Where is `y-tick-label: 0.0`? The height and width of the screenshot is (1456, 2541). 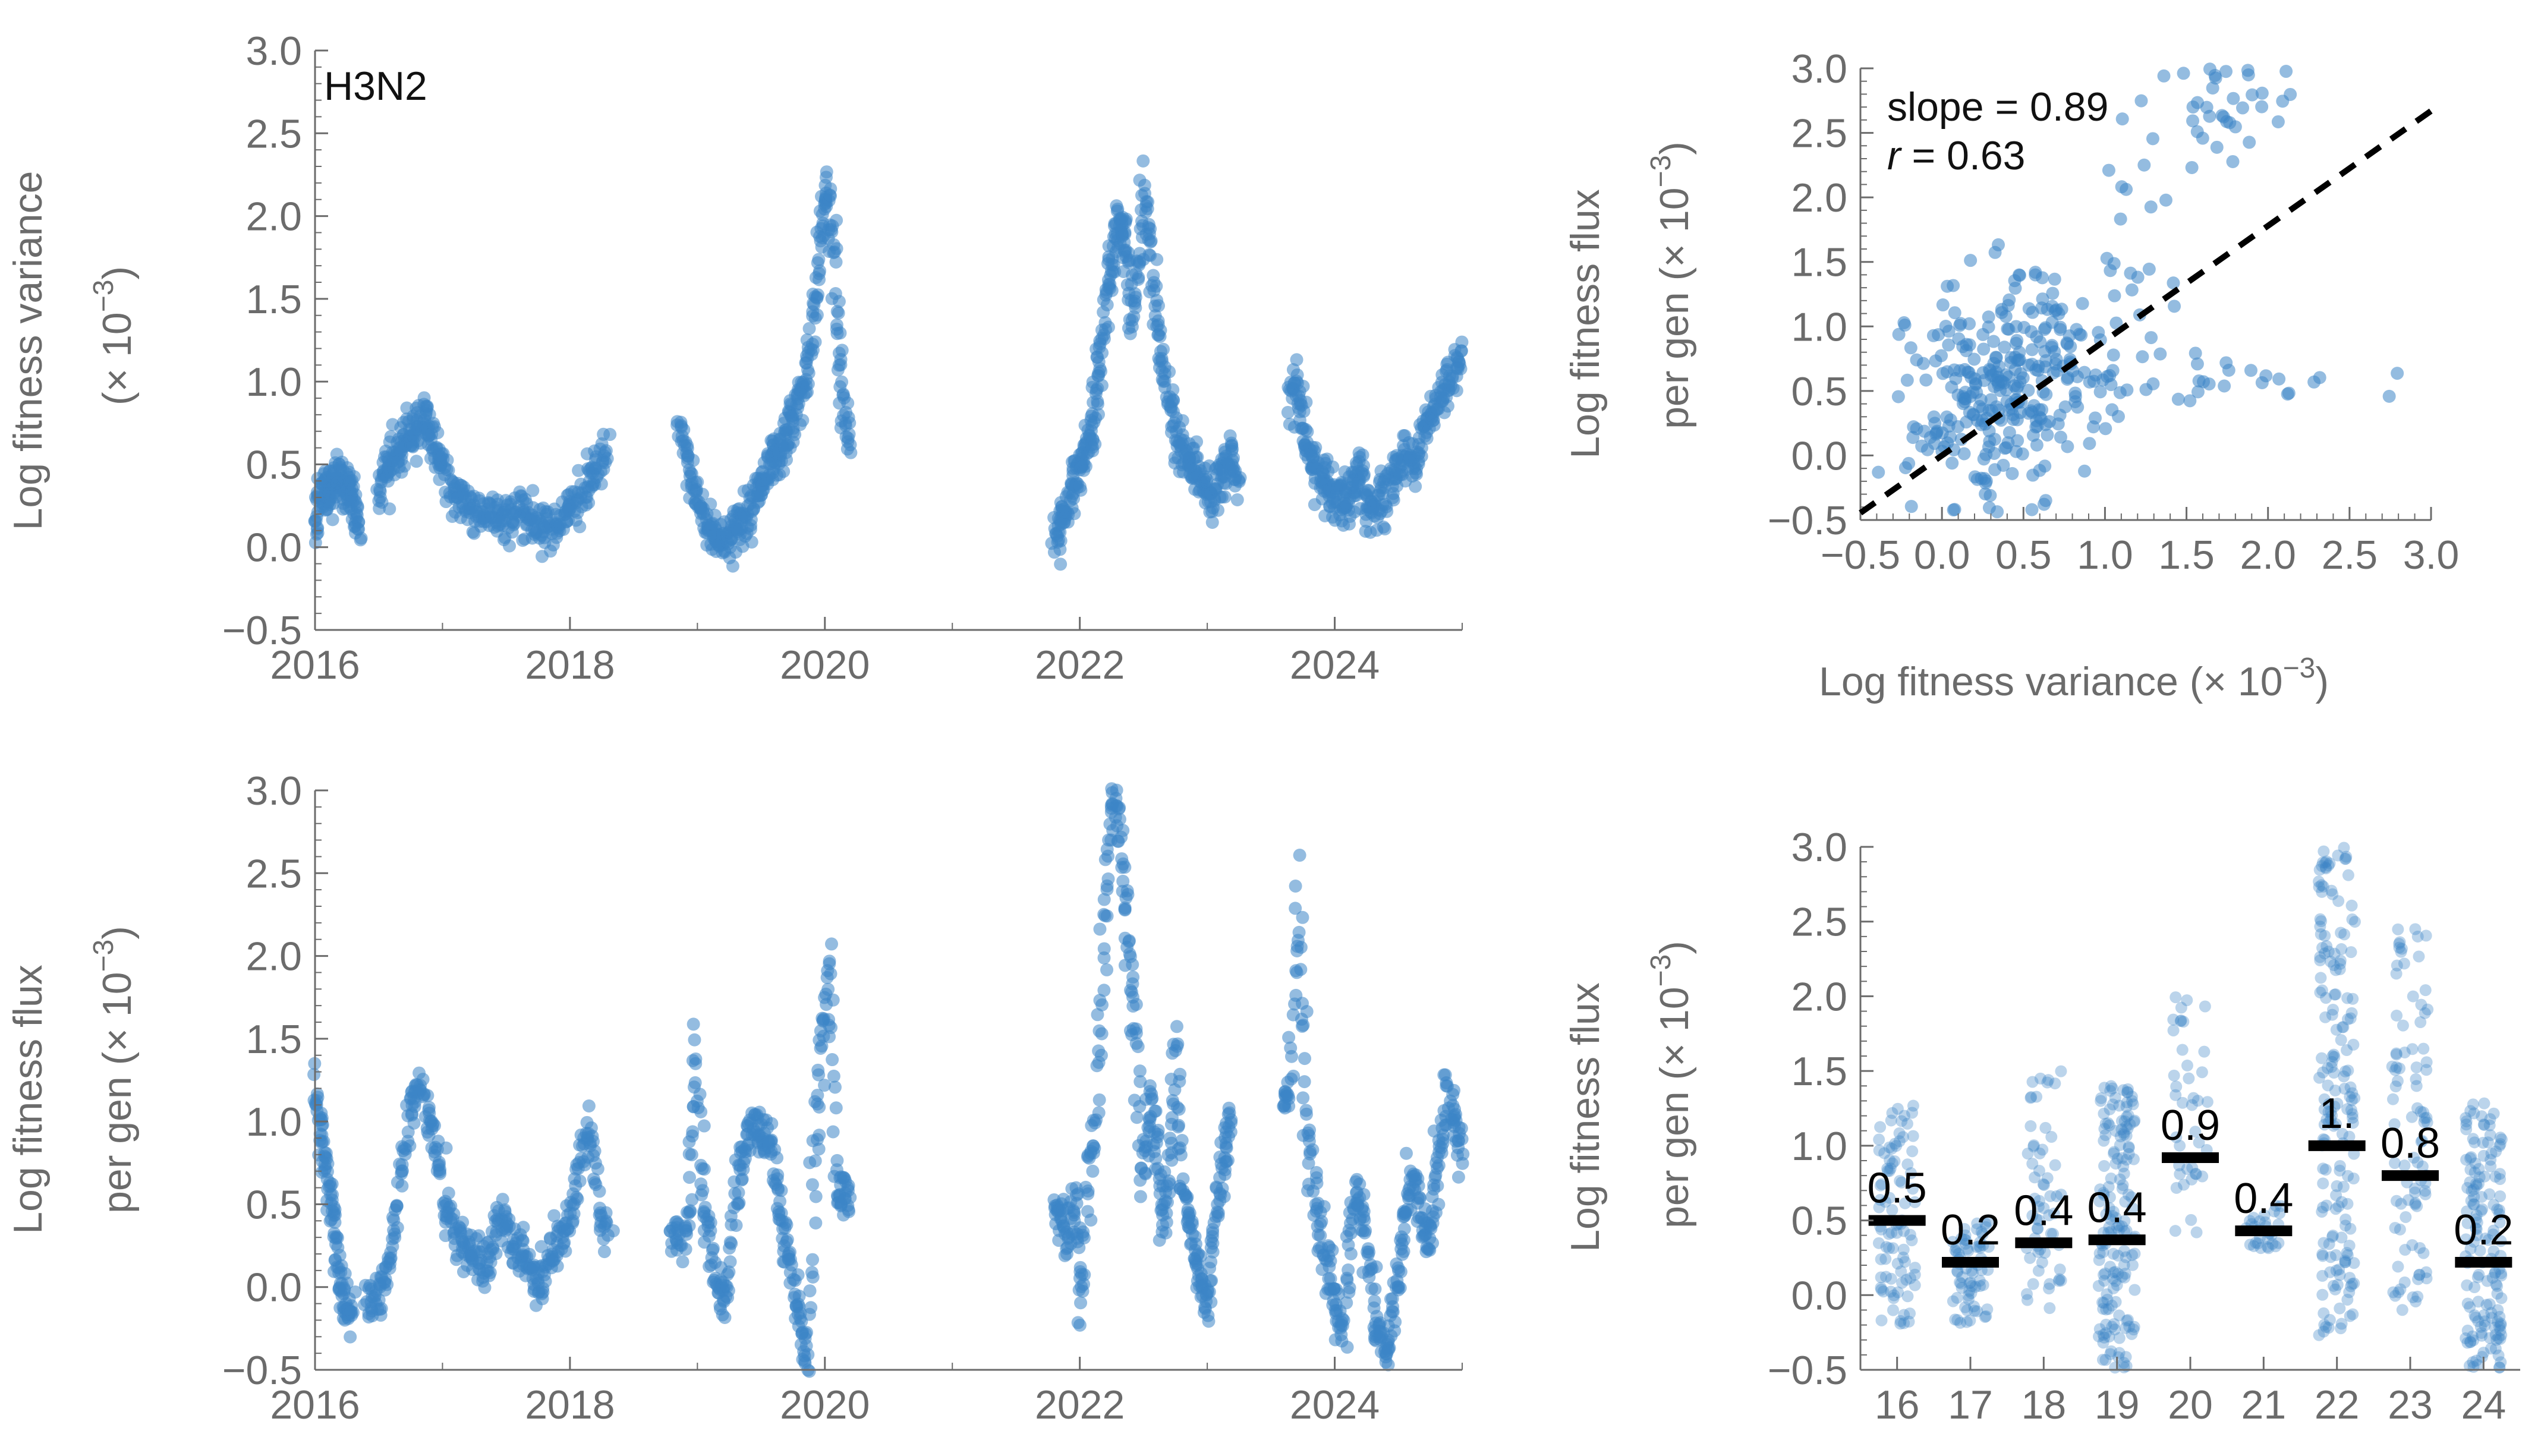 y-tick-label: 0.0 is located at coordinates (1819, 456).